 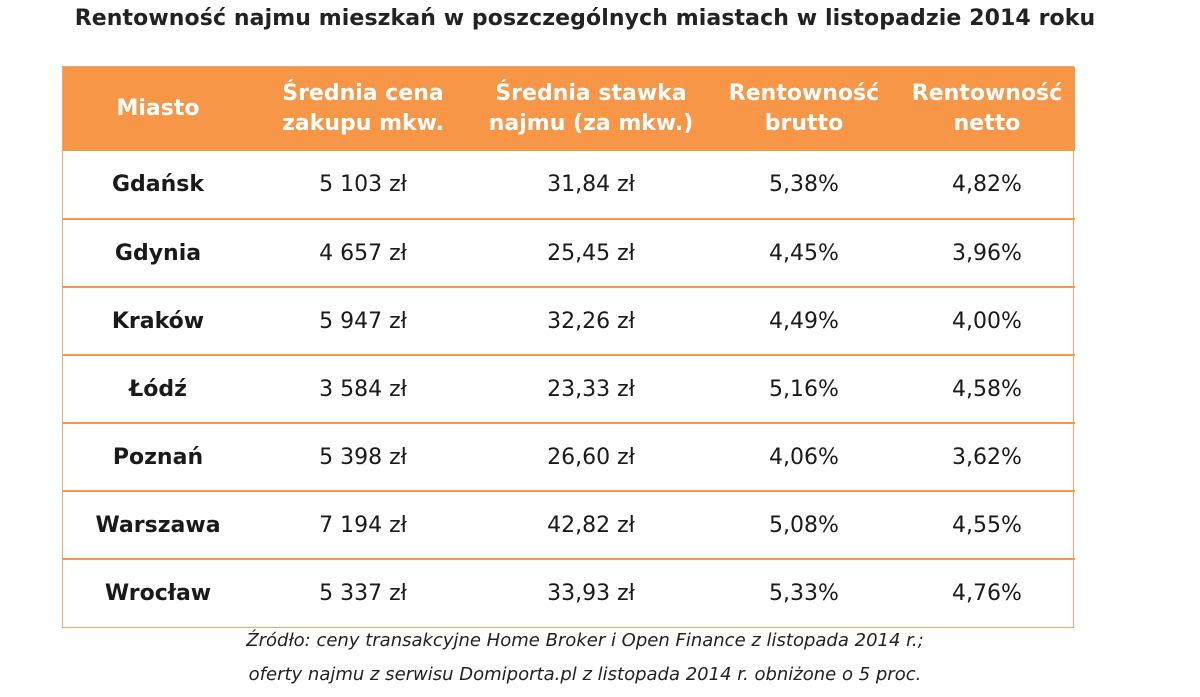 I want to click on header-label-line: najmu (za mkw.), so click(x=591, y=123).